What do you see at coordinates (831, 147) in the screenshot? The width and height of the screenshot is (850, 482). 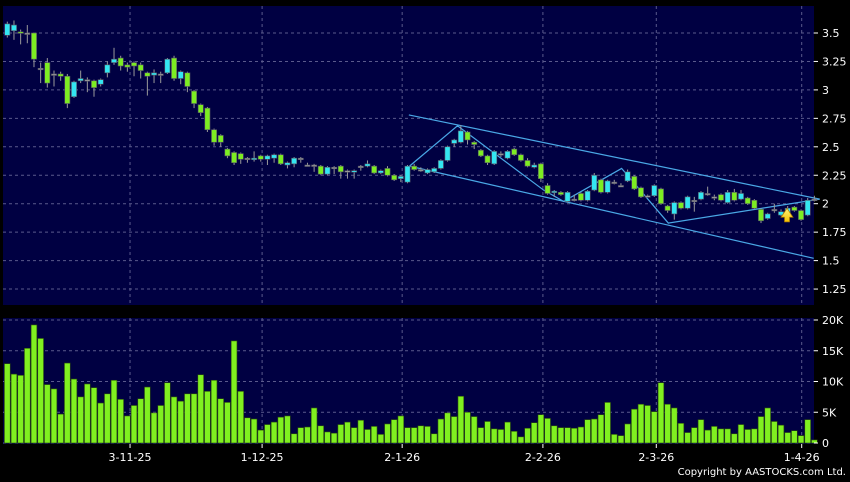 I see `price-tick-label: 2.5` at bounding box center [831, 147].